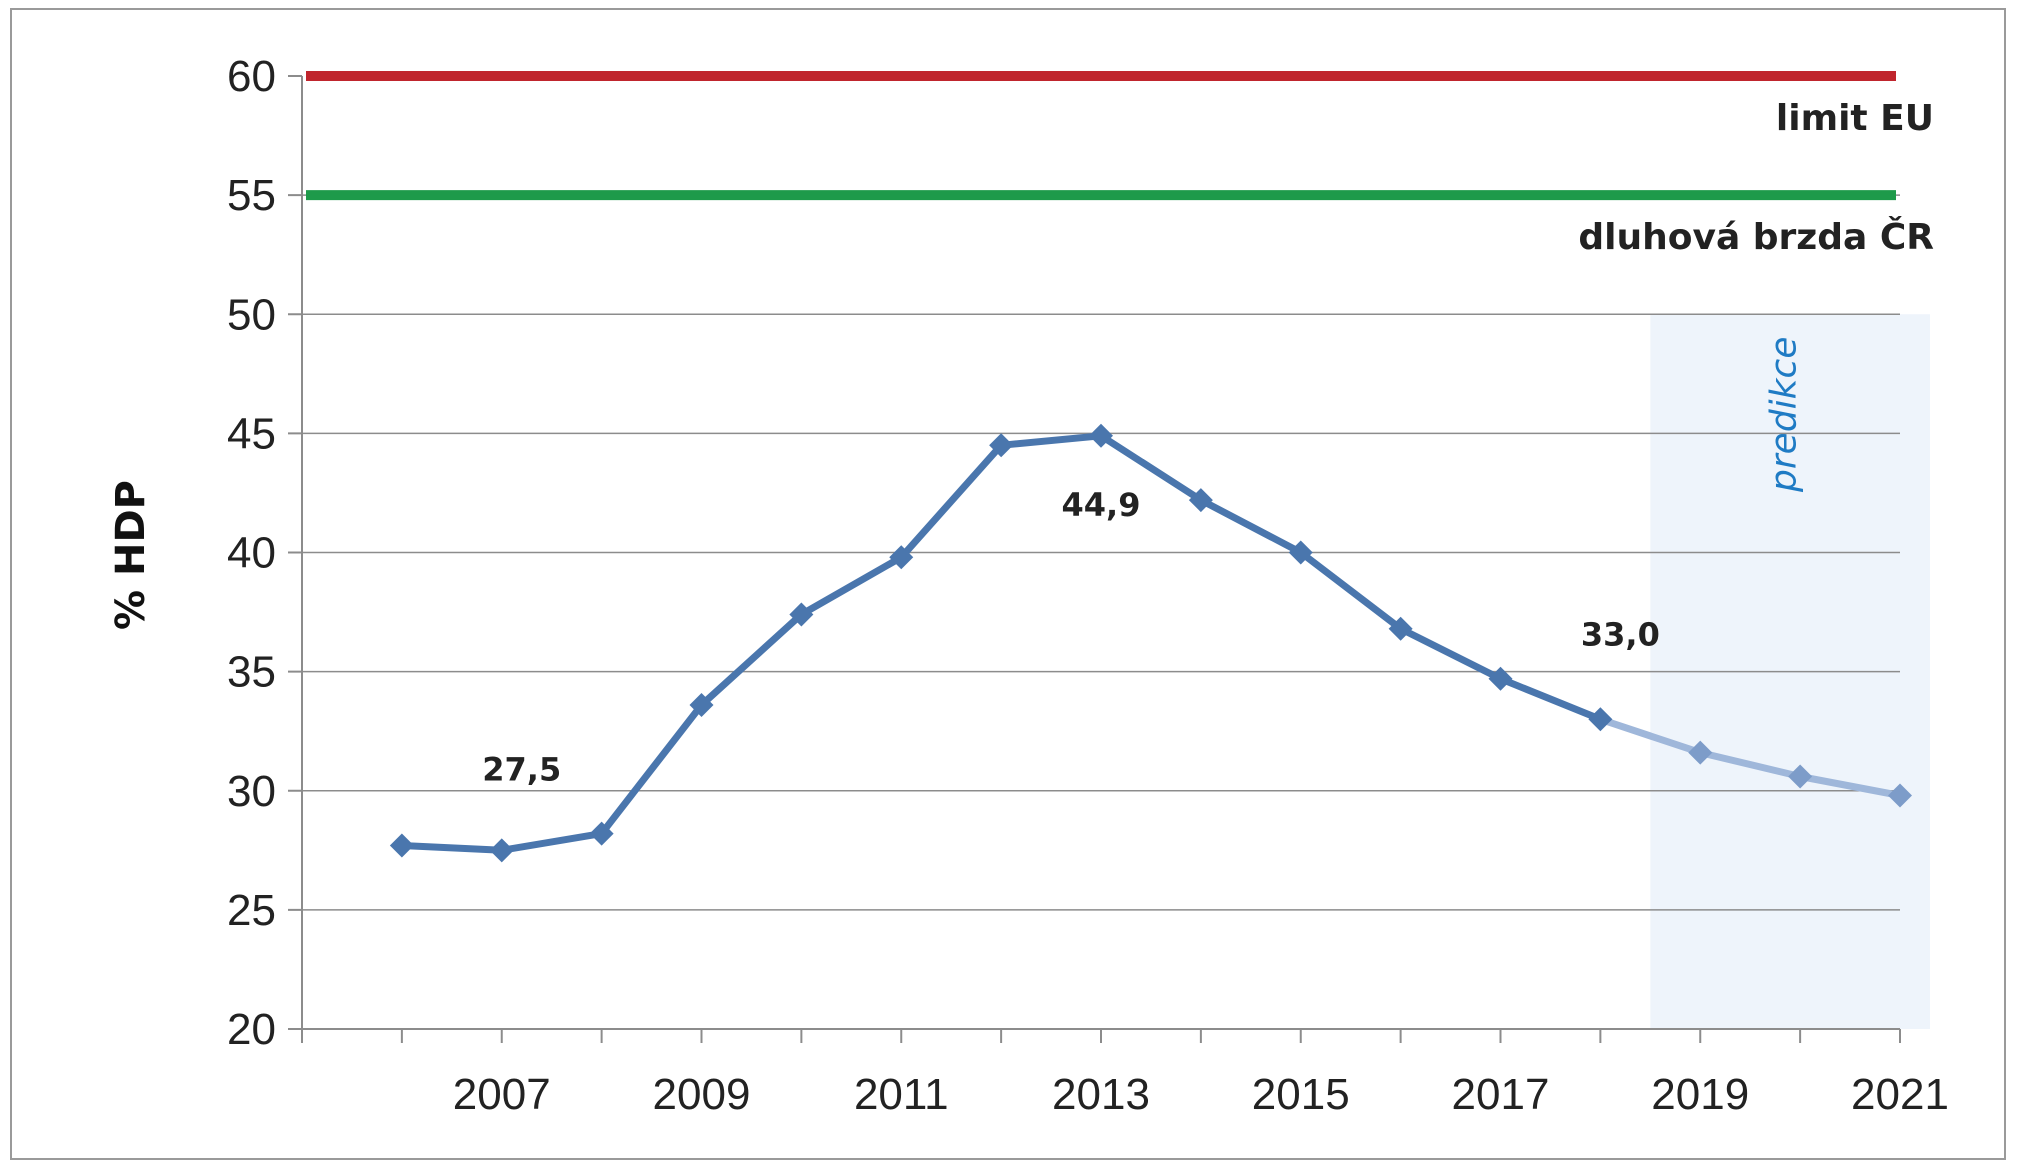 The image size is (2018, 1169). Describe the element at coordinates (1600, 719) in the screenshot. I see `data-point-2018` at that location.